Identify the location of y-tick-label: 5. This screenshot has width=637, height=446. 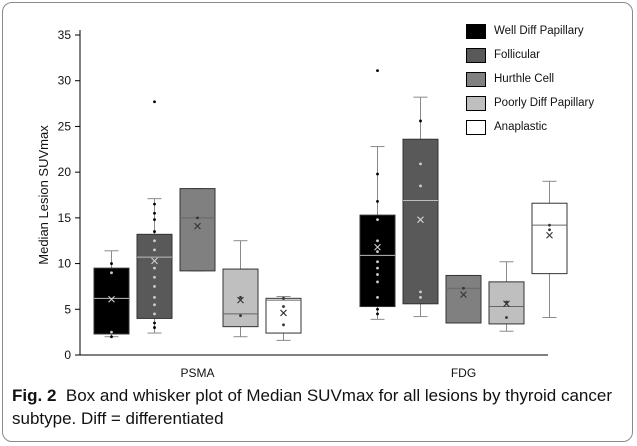
(67, 309).